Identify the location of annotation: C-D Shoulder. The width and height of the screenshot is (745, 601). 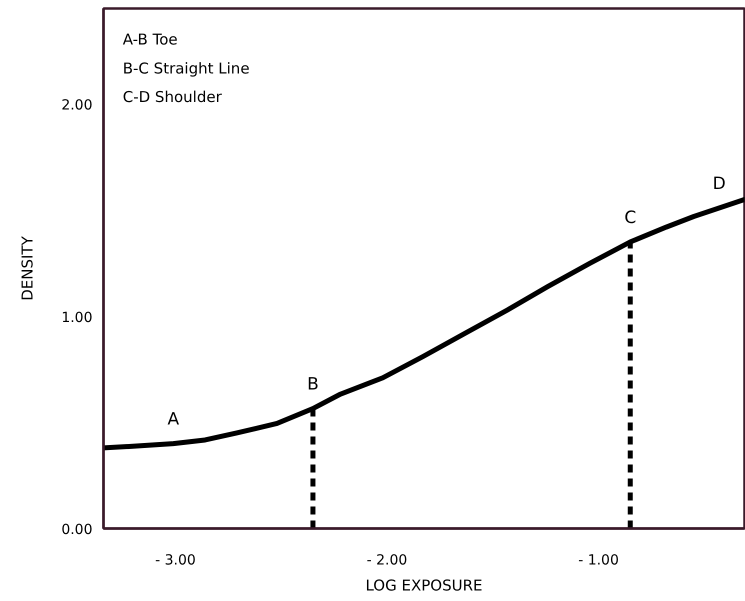
(172, 97).